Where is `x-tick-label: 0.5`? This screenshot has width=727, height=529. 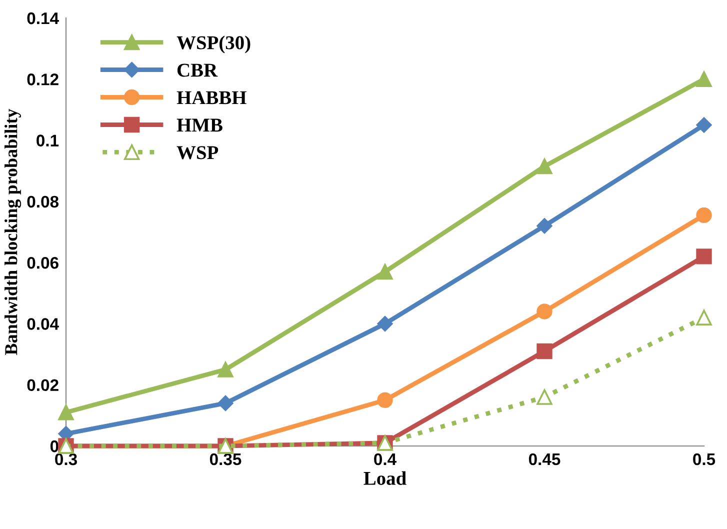 x-tick-label: 0.5 is located at coordinates (704, 459).